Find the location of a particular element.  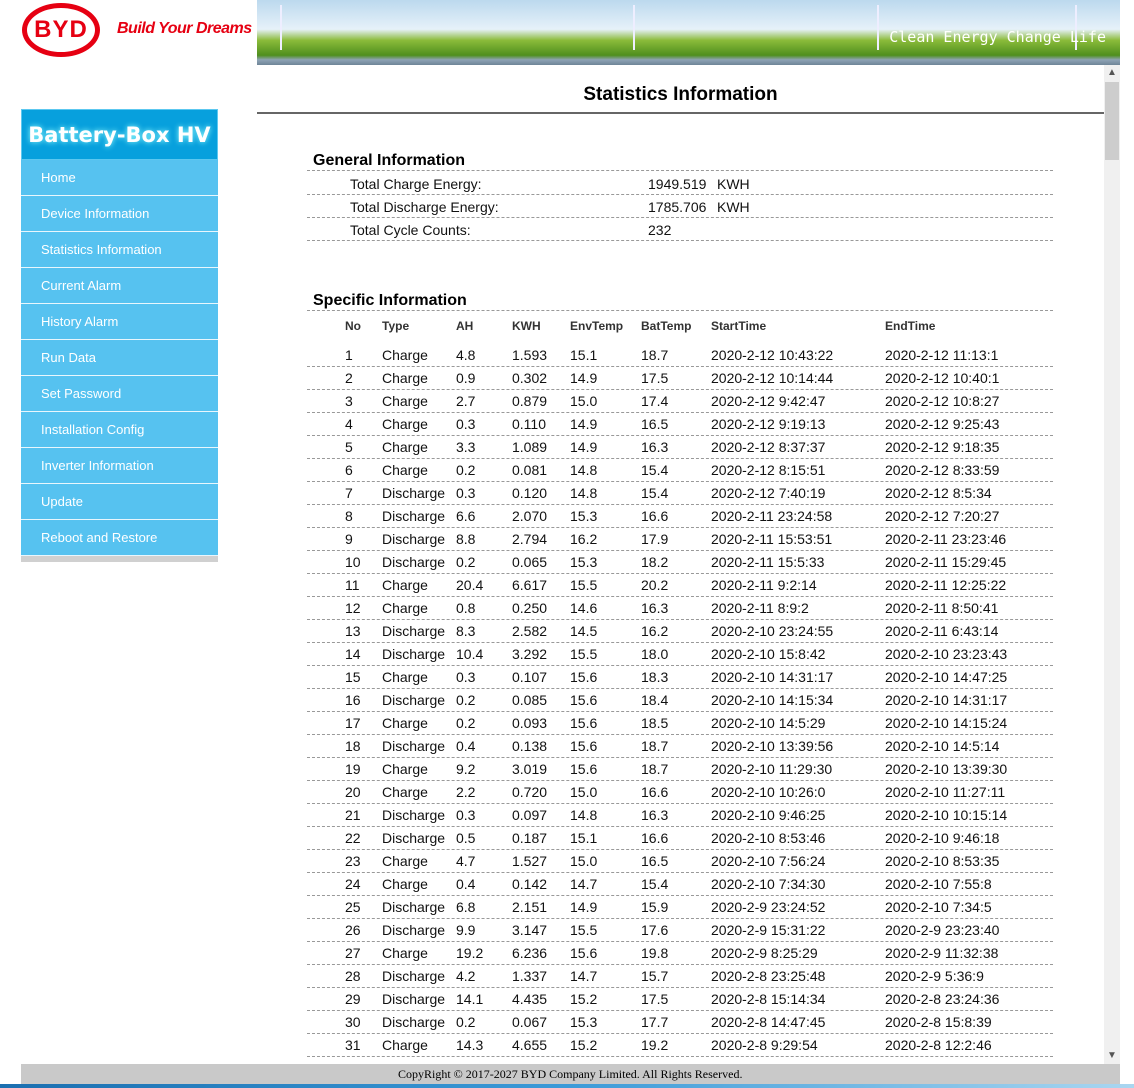

row-battemp: 19.2 is located at coordinates (655, 1045).